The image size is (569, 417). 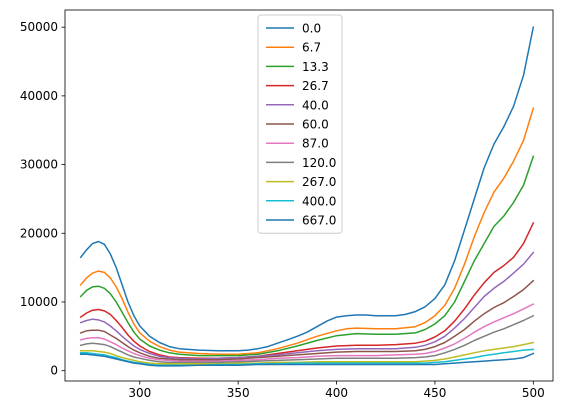 I want to click on x-axis: 300 350 400 450 500, so click(x=336, y=390).